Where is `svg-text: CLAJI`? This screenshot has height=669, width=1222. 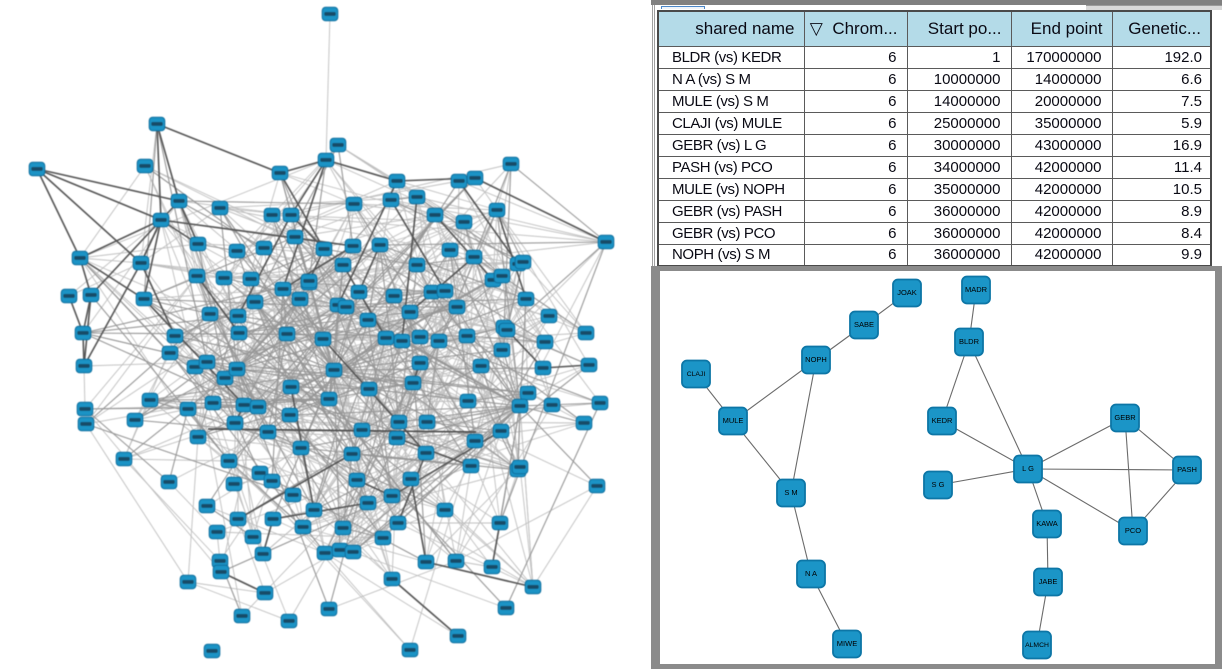
svg-text: CLAJI is located at coordinates (696, 374).